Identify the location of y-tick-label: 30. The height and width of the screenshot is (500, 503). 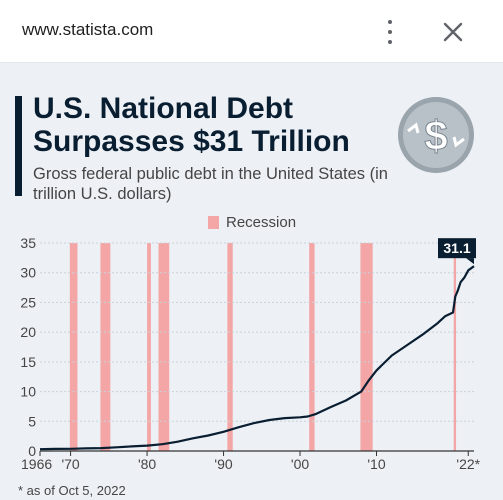
(28, 273).